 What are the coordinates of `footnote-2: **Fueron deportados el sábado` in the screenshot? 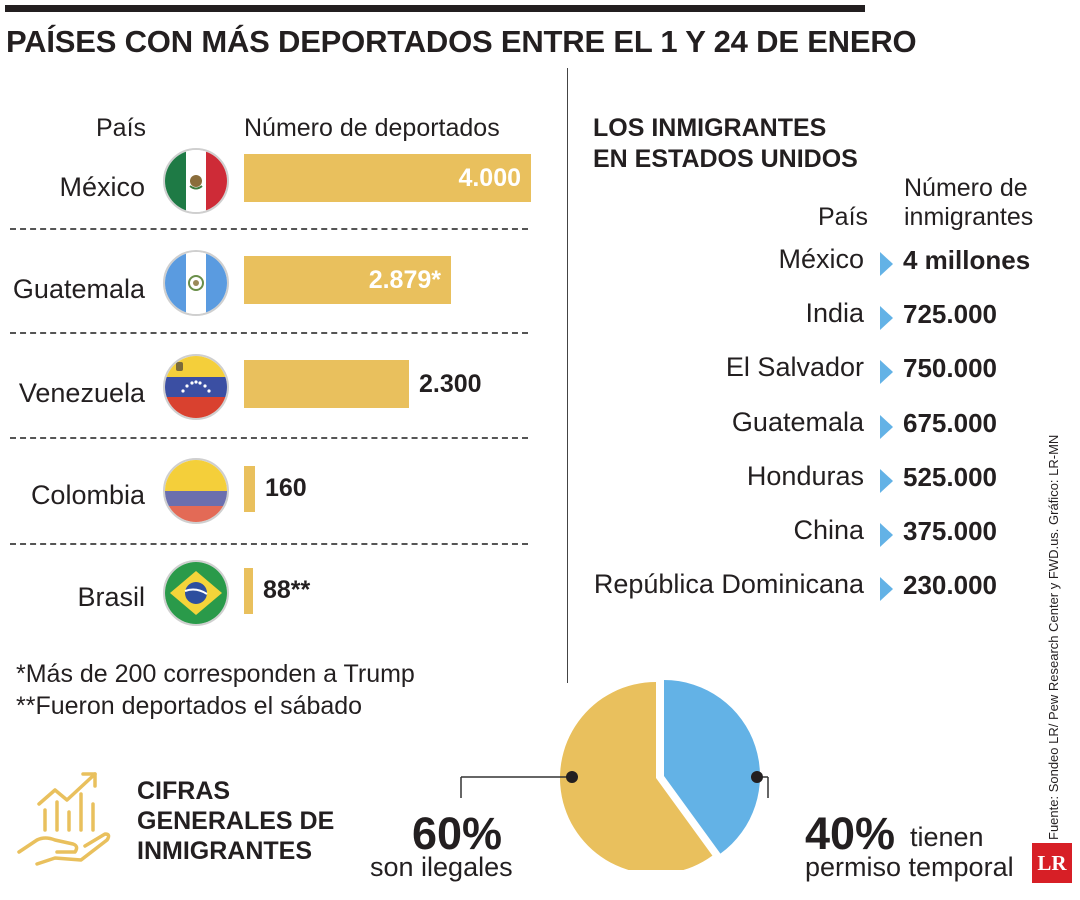 It's located at (189, 706).